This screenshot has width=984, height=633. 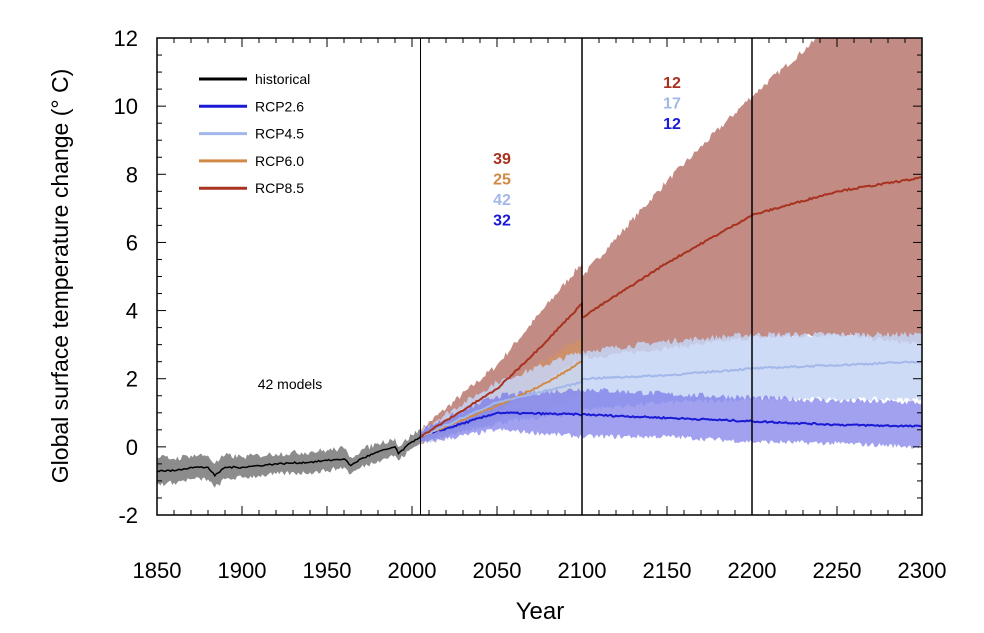 What do you see at coordinates (497, 570) in the screenshot?
I see `x-tick-label: 2050` at bounding box center [497, 570].